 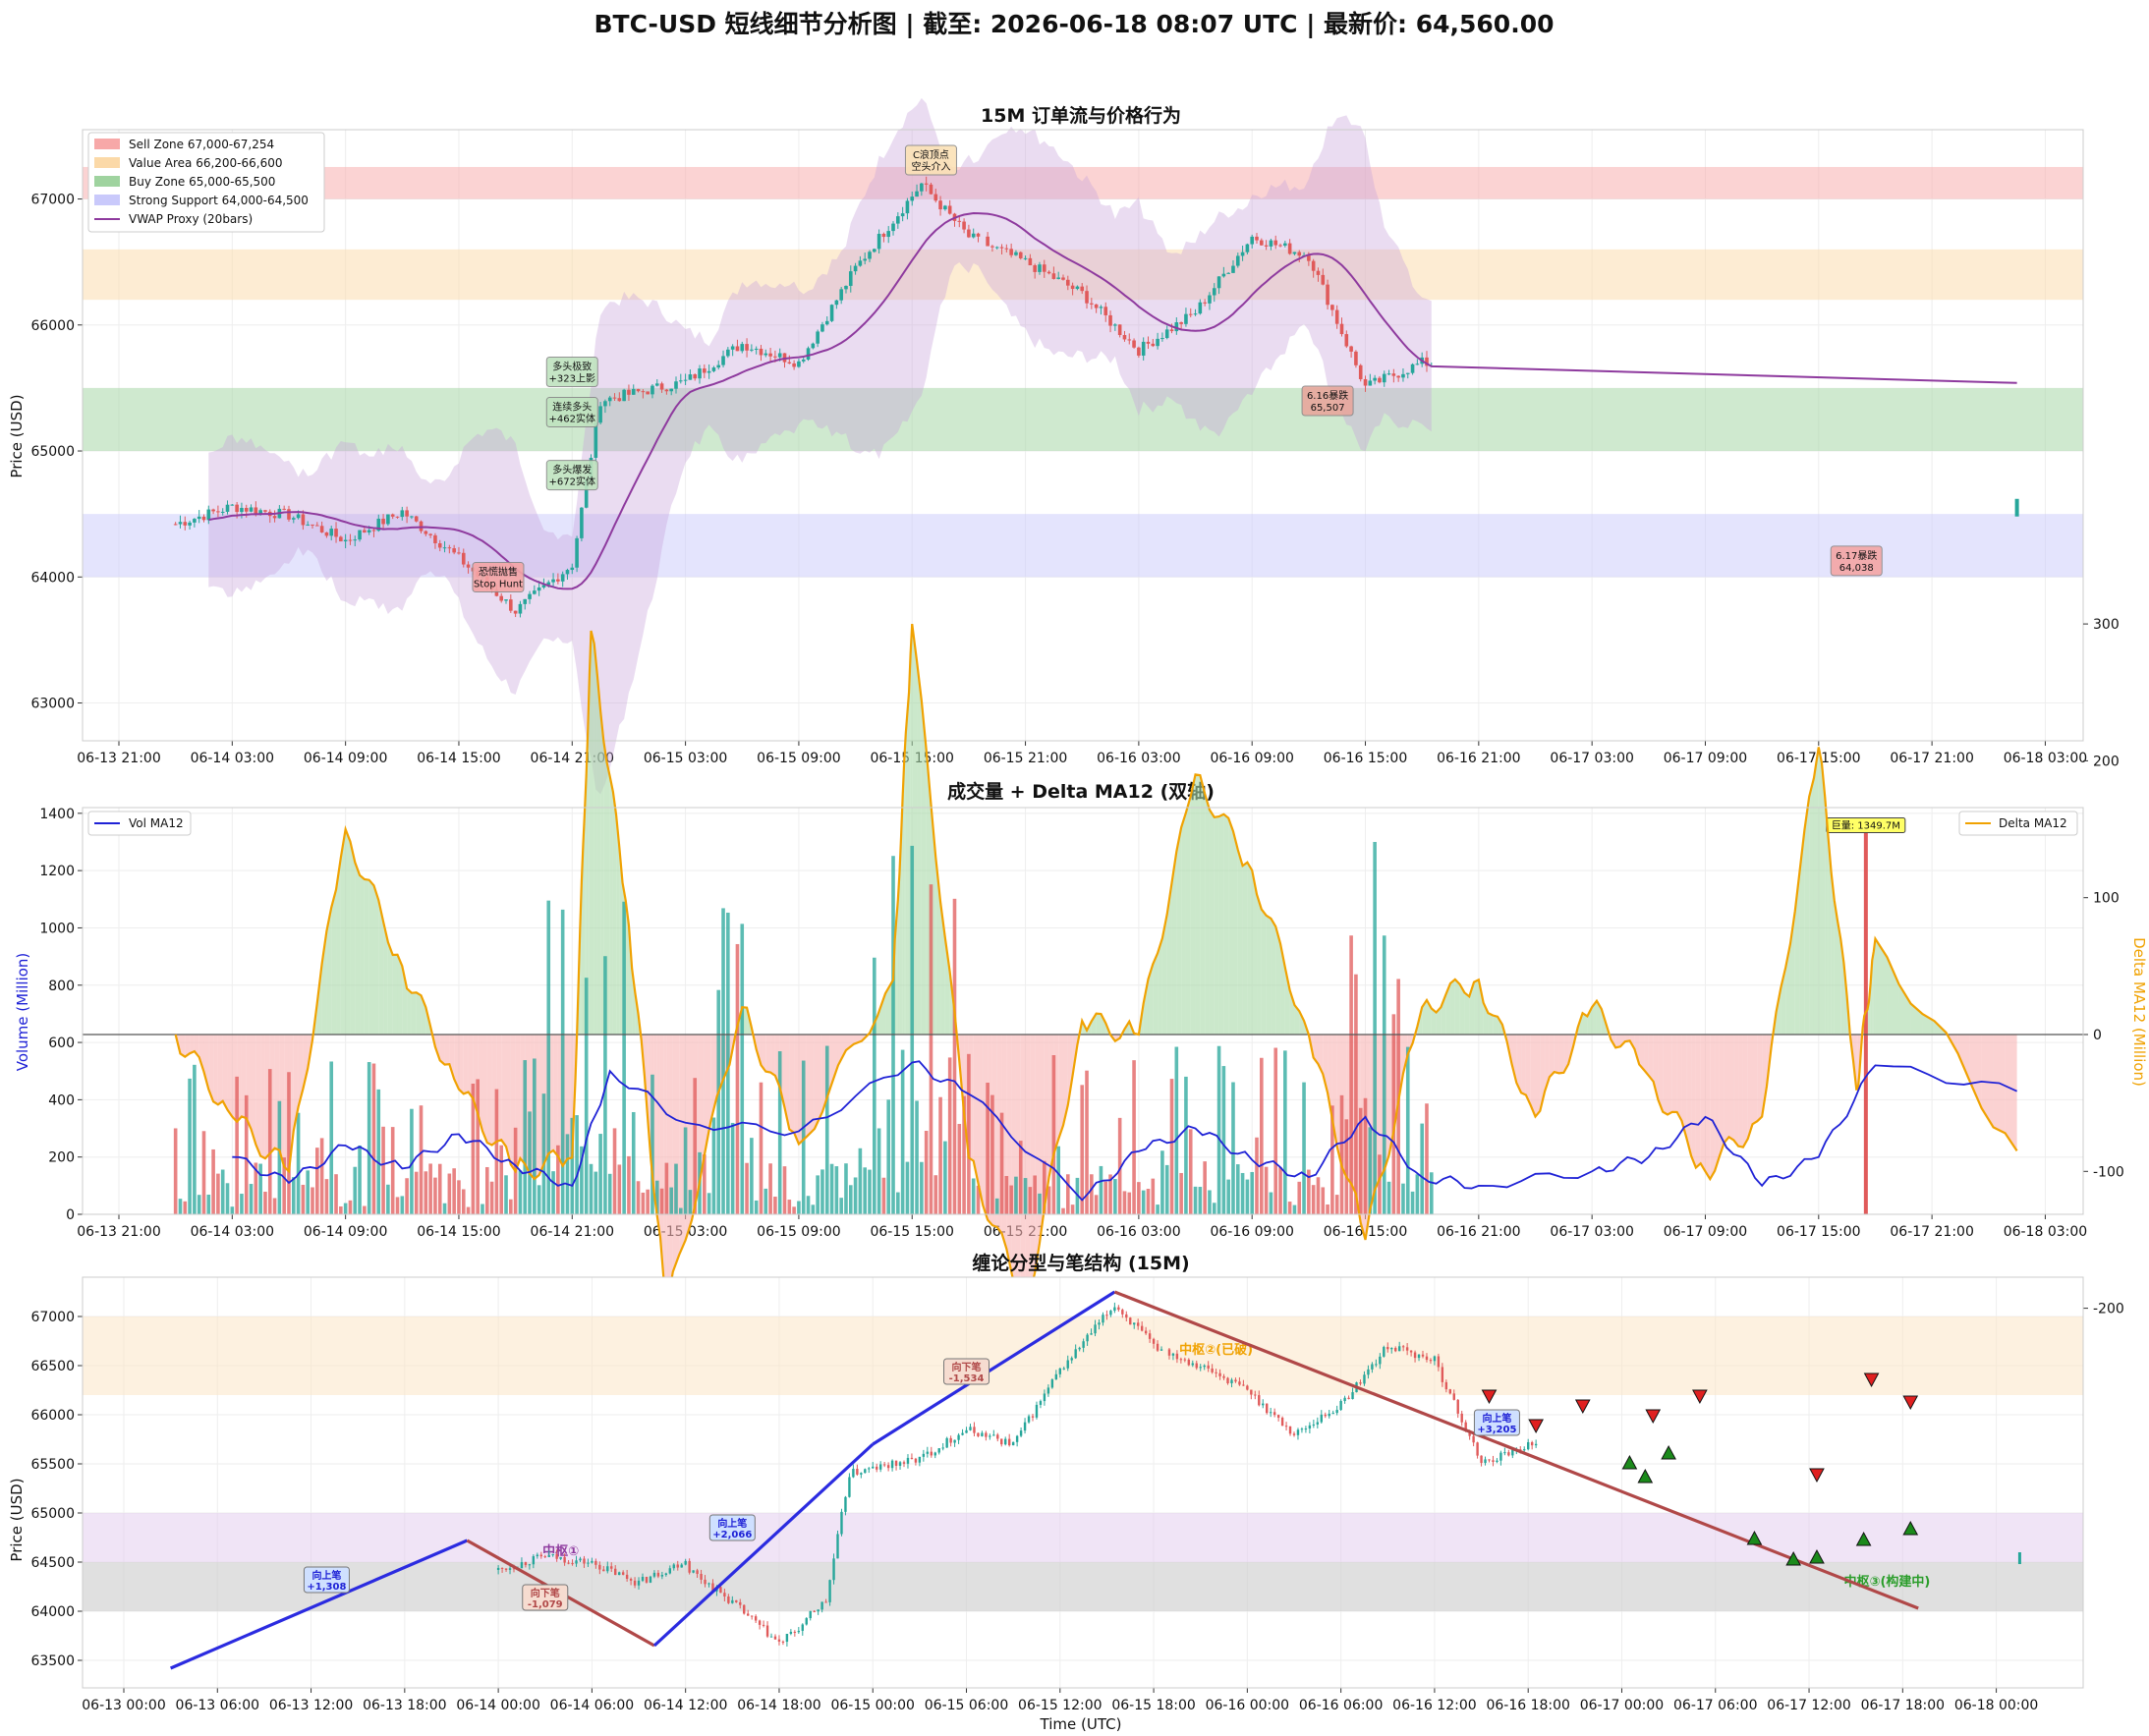 What do you see at coordinates (17, 1519) in the screenshot?
I see `panel3-ylabel: Price (USD)` at bounding box center [17, 1519].